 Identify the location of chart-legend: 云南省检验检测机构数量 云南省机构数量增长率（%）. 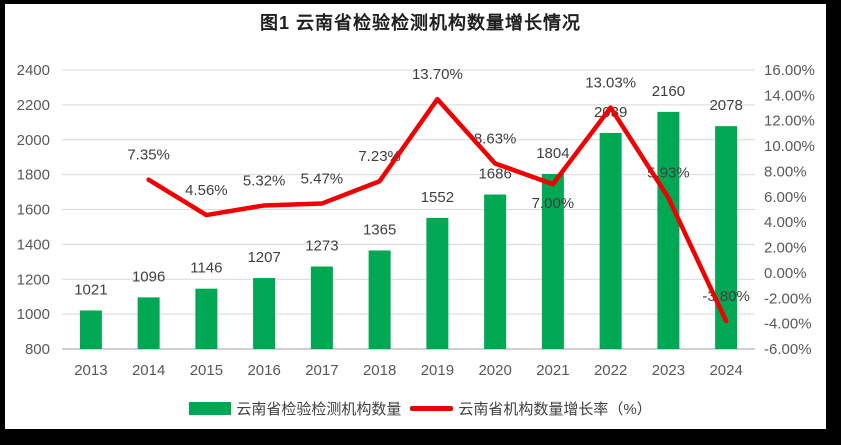
(420, 408).